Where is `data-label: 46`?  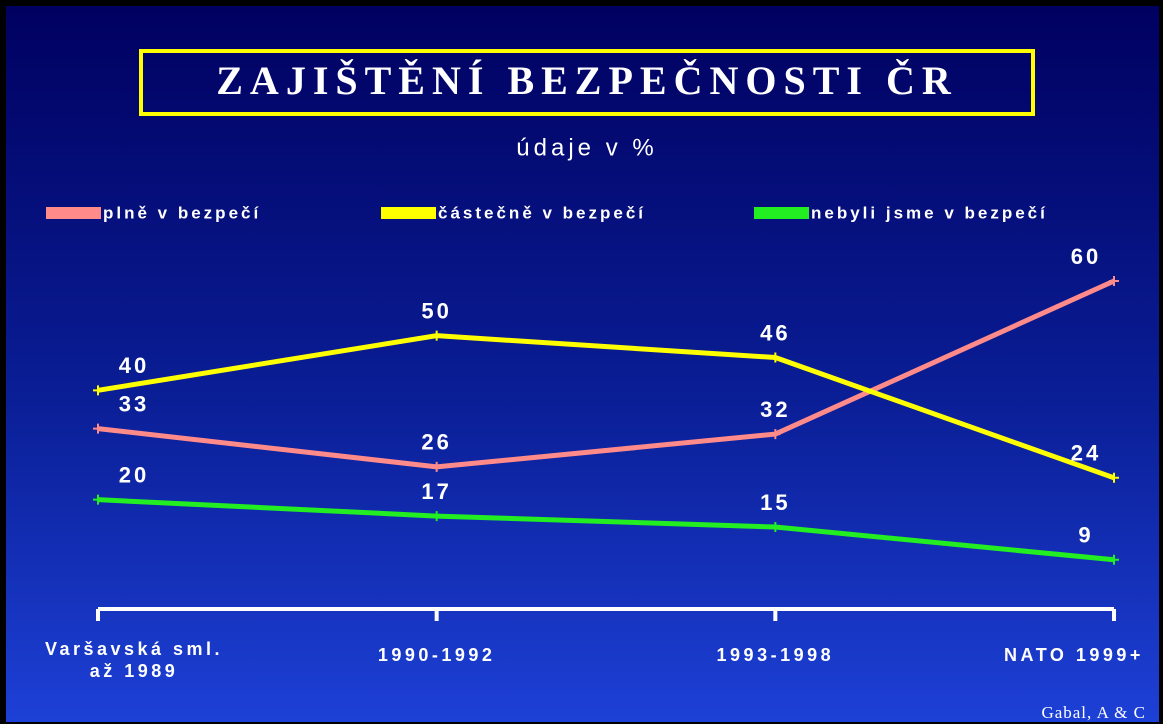
data-label: 46 is located at coordinates (775, 332).